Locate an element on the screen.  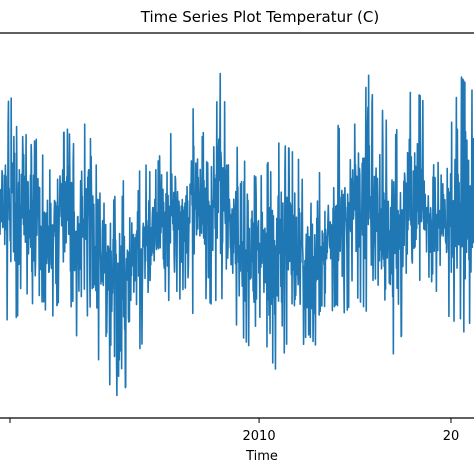
x-ticks: 2010 20 is located at coordinates (234, 431).